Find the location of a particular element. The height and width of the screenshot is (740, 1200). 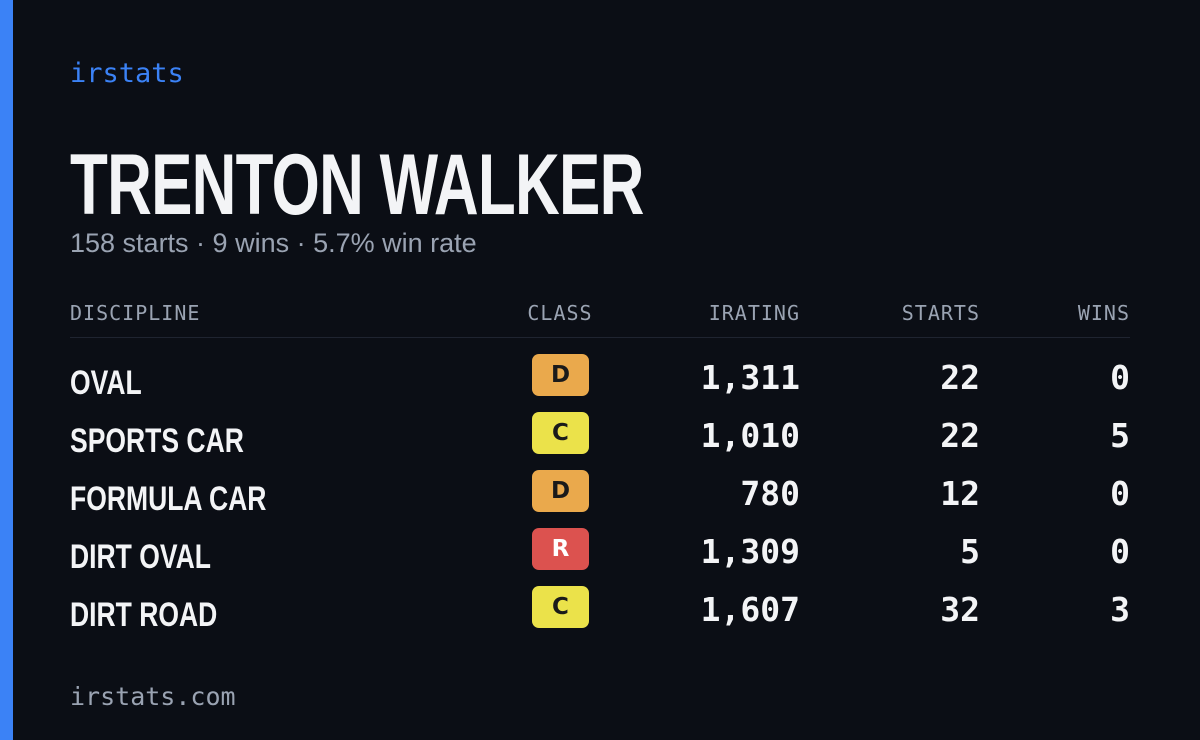

column-header: IRATING is located at coordinates (754, 313).